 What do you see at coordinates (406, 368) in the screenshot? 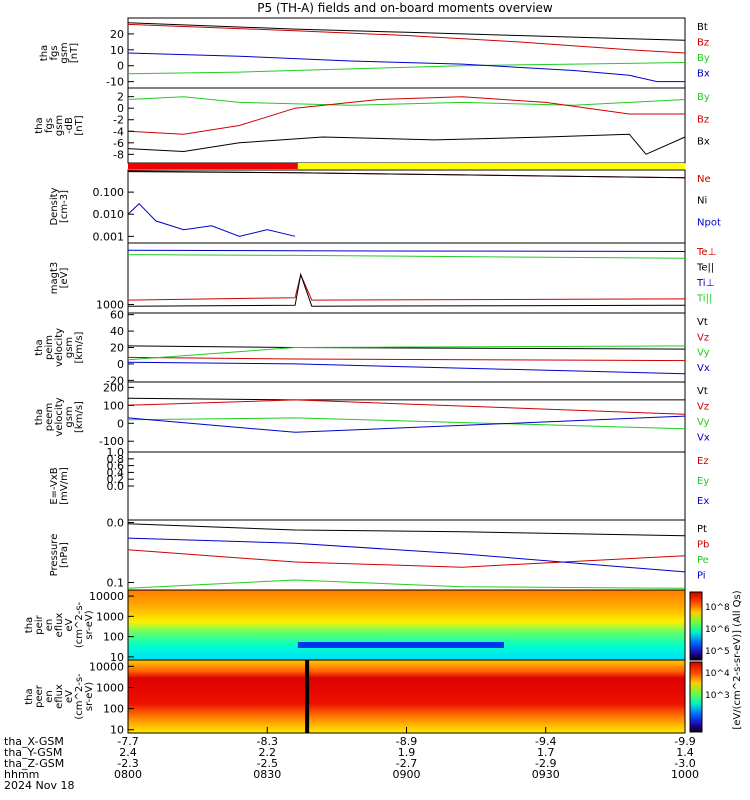
I see `series-line-Vx` at bounding box center [406, 368].